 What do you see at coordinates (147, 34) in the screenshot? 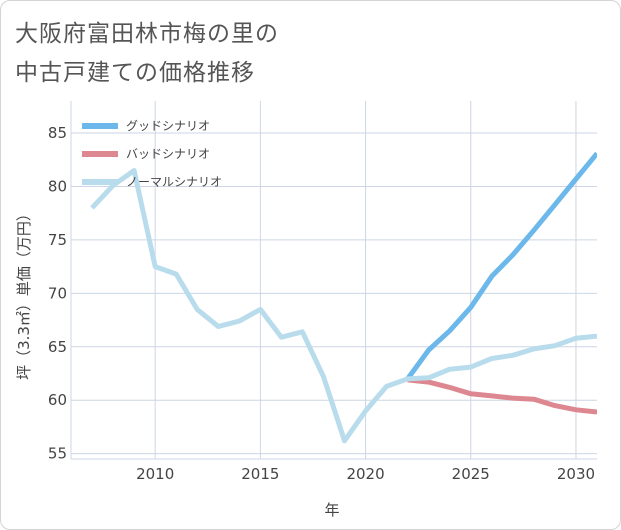
I see `chart-title-line-1: 大阪府富田林市梅の里の` at bounding box center [147, 34].